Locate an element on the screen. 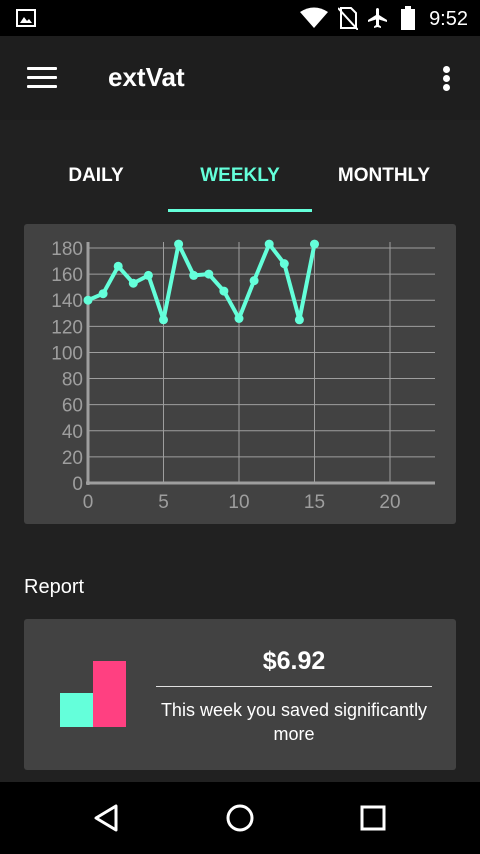  app-title: extVat is located at coordinates (146, 77).